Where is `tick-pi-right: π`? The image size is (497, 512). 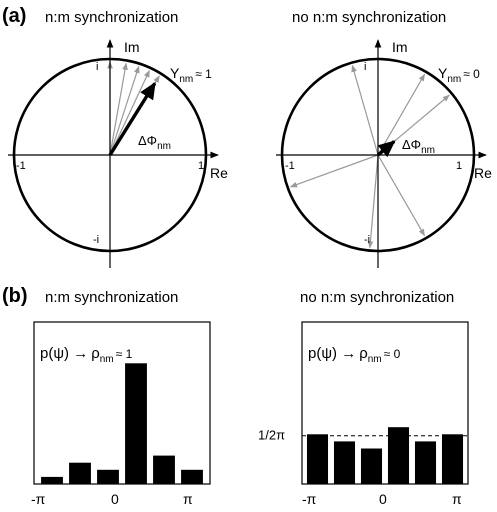
tick-pi-right: π is located at coordinates (457, 499).